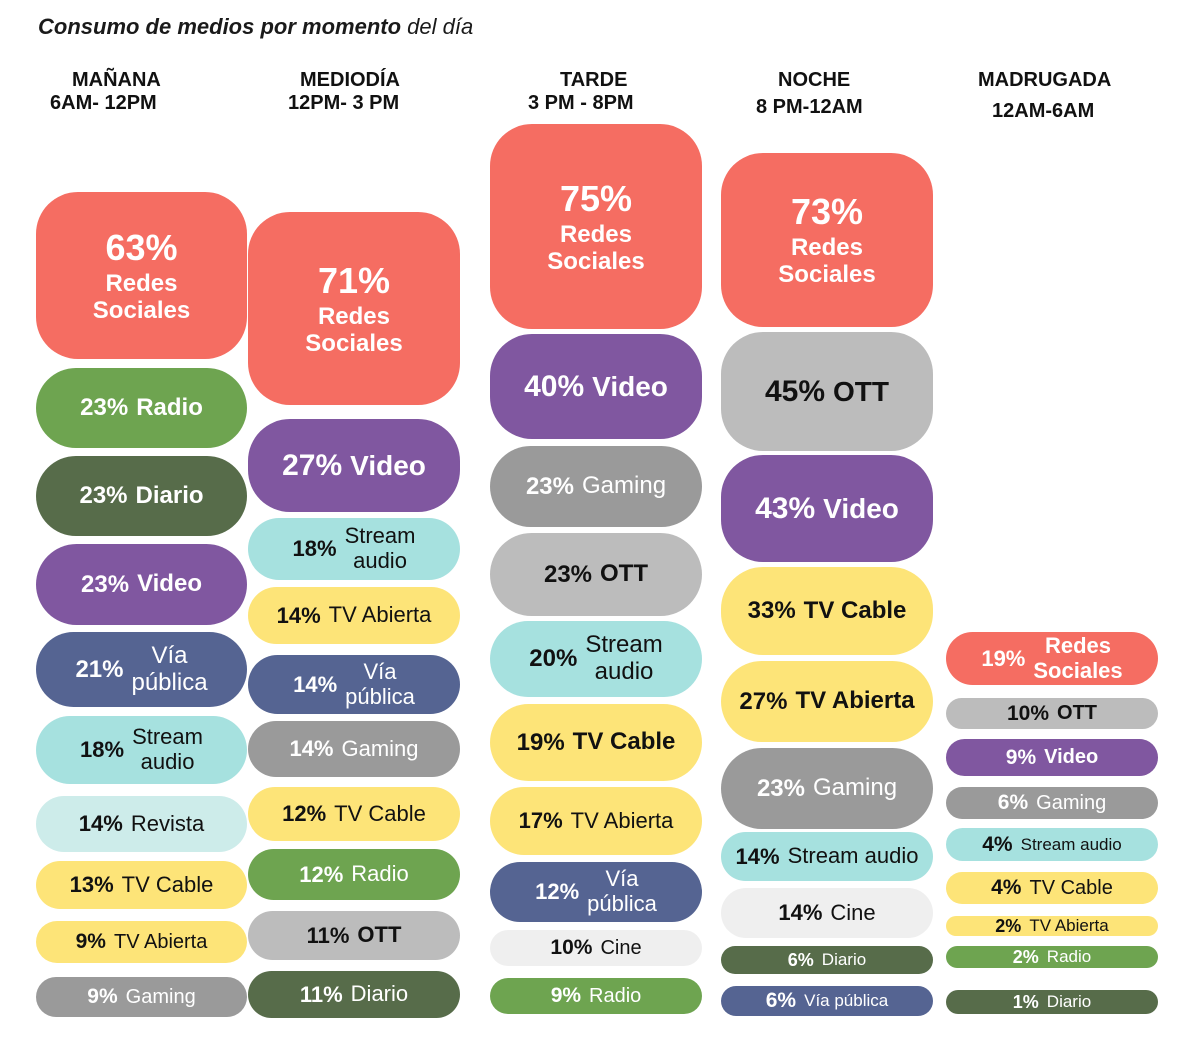 The image size is (1200, 1037). I want to click on period-range: 3 PM - 8PM, so click(581, 103).